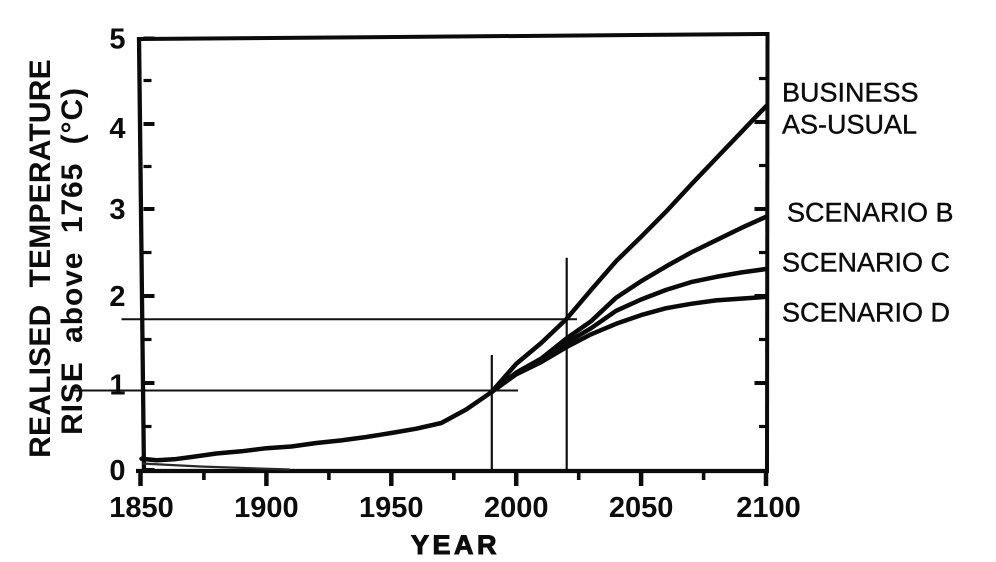  Describe the element at coordinates (72, 261) in the screenshot. I see `svg-text: RISE above 1765 (°C)` at that location.